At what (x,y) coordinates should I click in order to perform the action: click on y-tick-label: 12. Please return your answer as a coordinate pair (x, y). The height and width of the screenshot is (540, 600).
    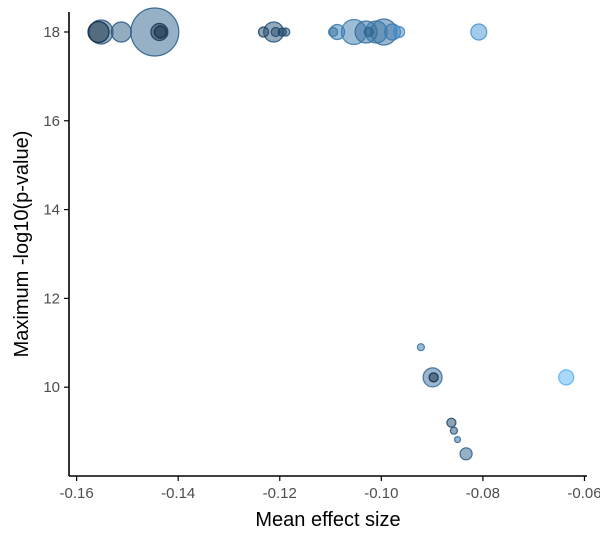
    Looking at the image, I should click on (51, 298).